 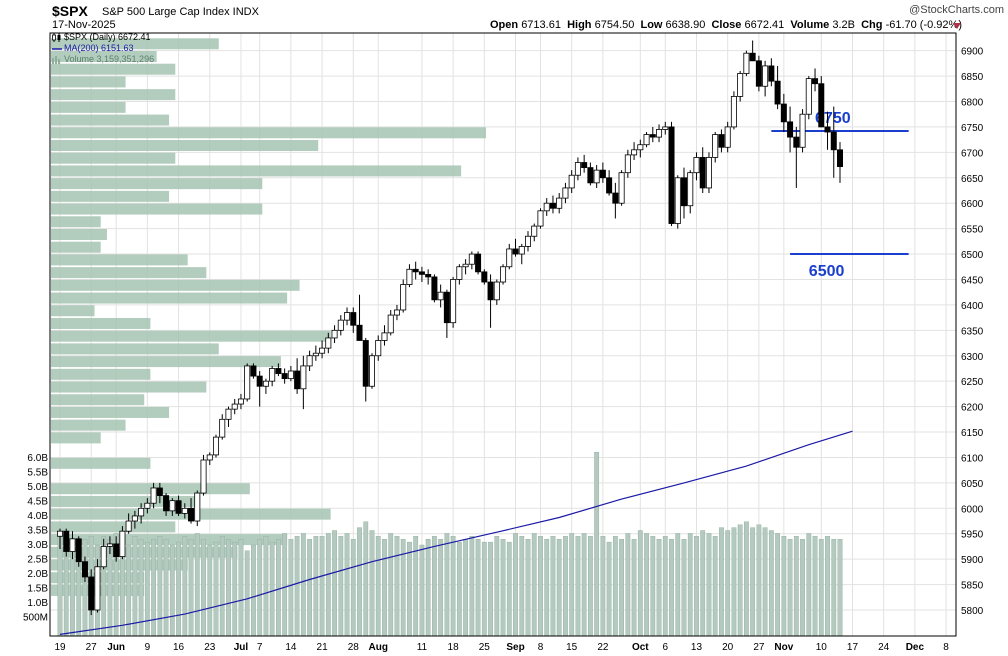 What do you see at coordinates (504, 25) in the screenshot?
I see `open-label: Open` at bounding box center [504, 25].